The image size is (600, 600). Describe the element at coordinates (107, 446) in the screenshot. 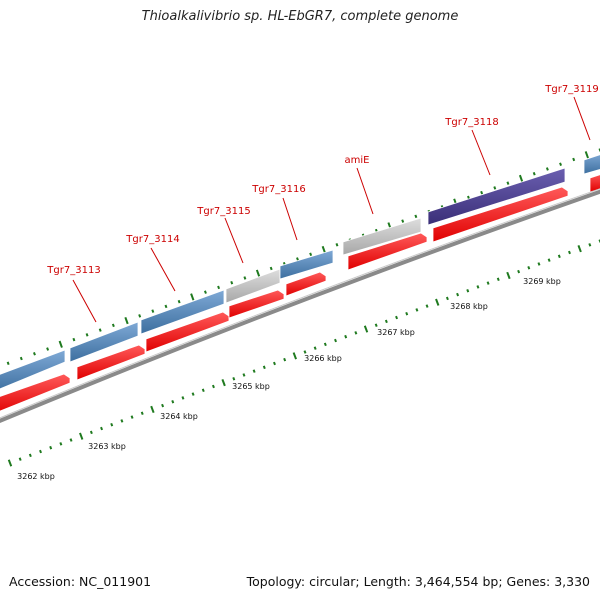

I see `scale-label: 3263 kbp` at that location.